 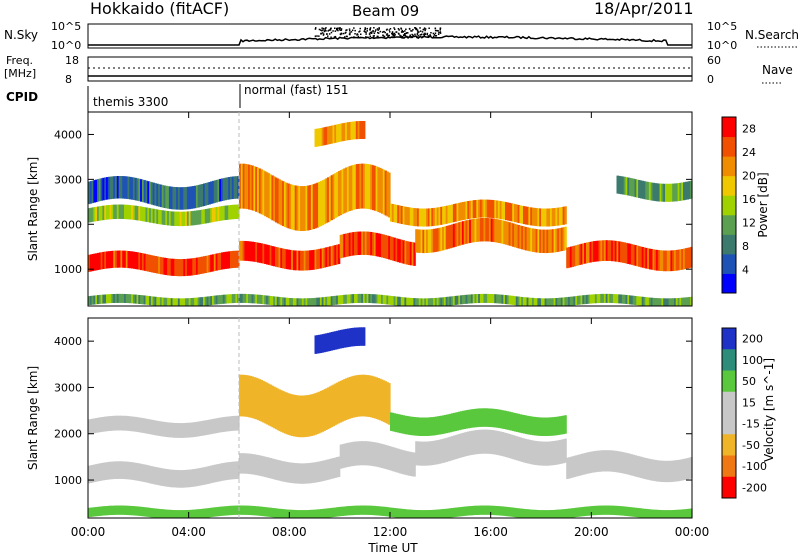 What do you see at coordinates (745, 246) in the screenshot?
I see `colorbar-tick-label: 8` at bounding box center [745, 246].